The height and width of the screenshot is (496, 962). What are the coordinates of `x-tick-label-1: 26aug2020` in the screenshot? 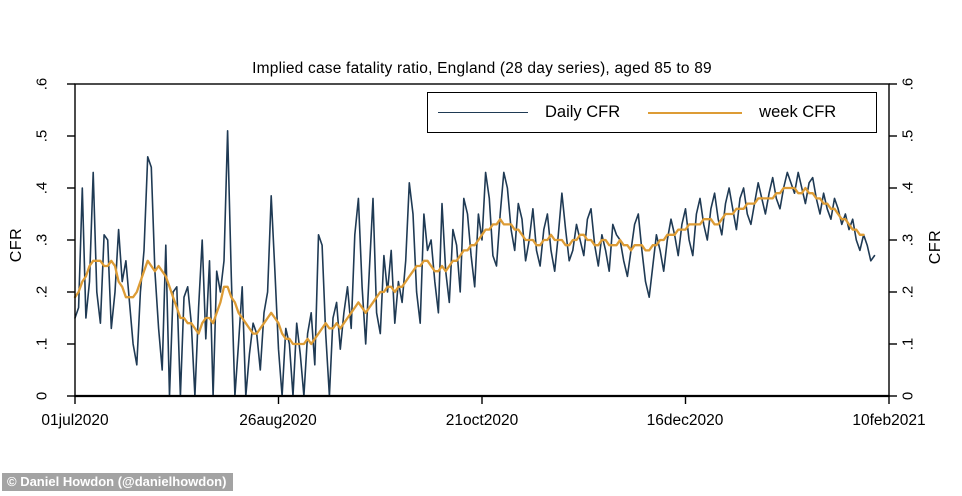 It's located at (278, 420).